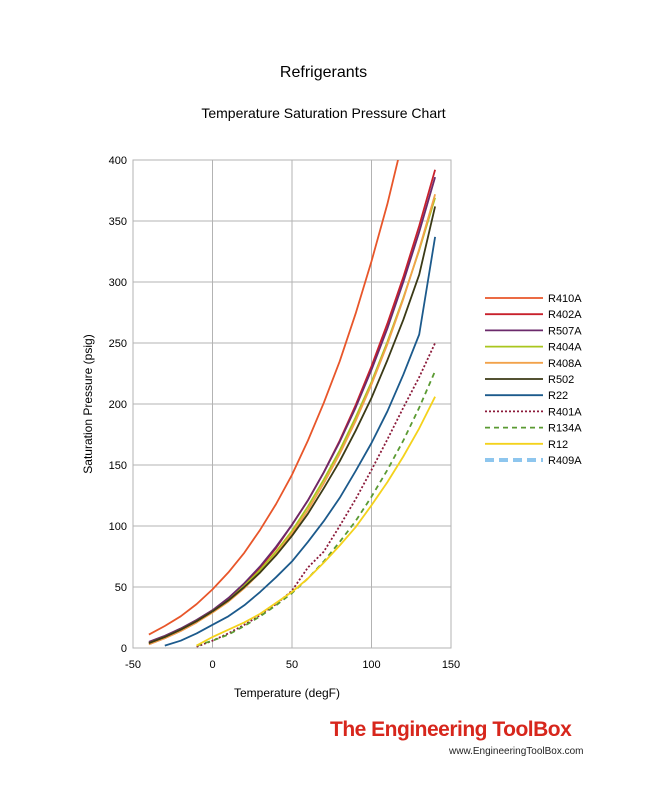 Image resolution: width=647 pixels, height=800 pixels. What do you see at coordinates (565, 331) in the screenshot?
I see `legend-label-r507a: R507A` at bounding box center [565, 331].